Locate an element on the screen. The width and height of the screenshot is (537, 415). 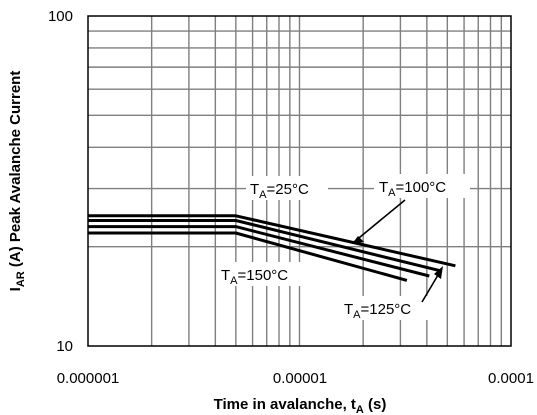
x-tick-0.0001: 0.0001 is located at coordinates (511, 378).